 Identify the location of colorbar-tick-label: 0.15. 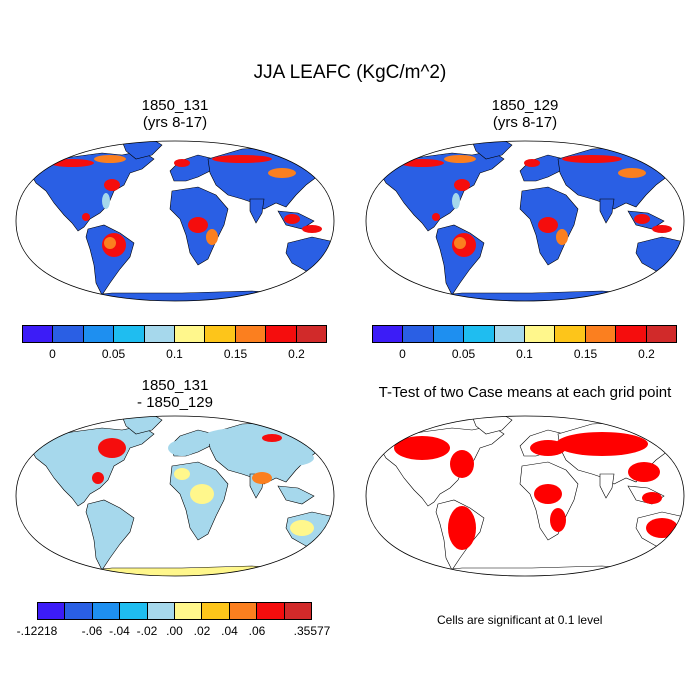
(235, 354).